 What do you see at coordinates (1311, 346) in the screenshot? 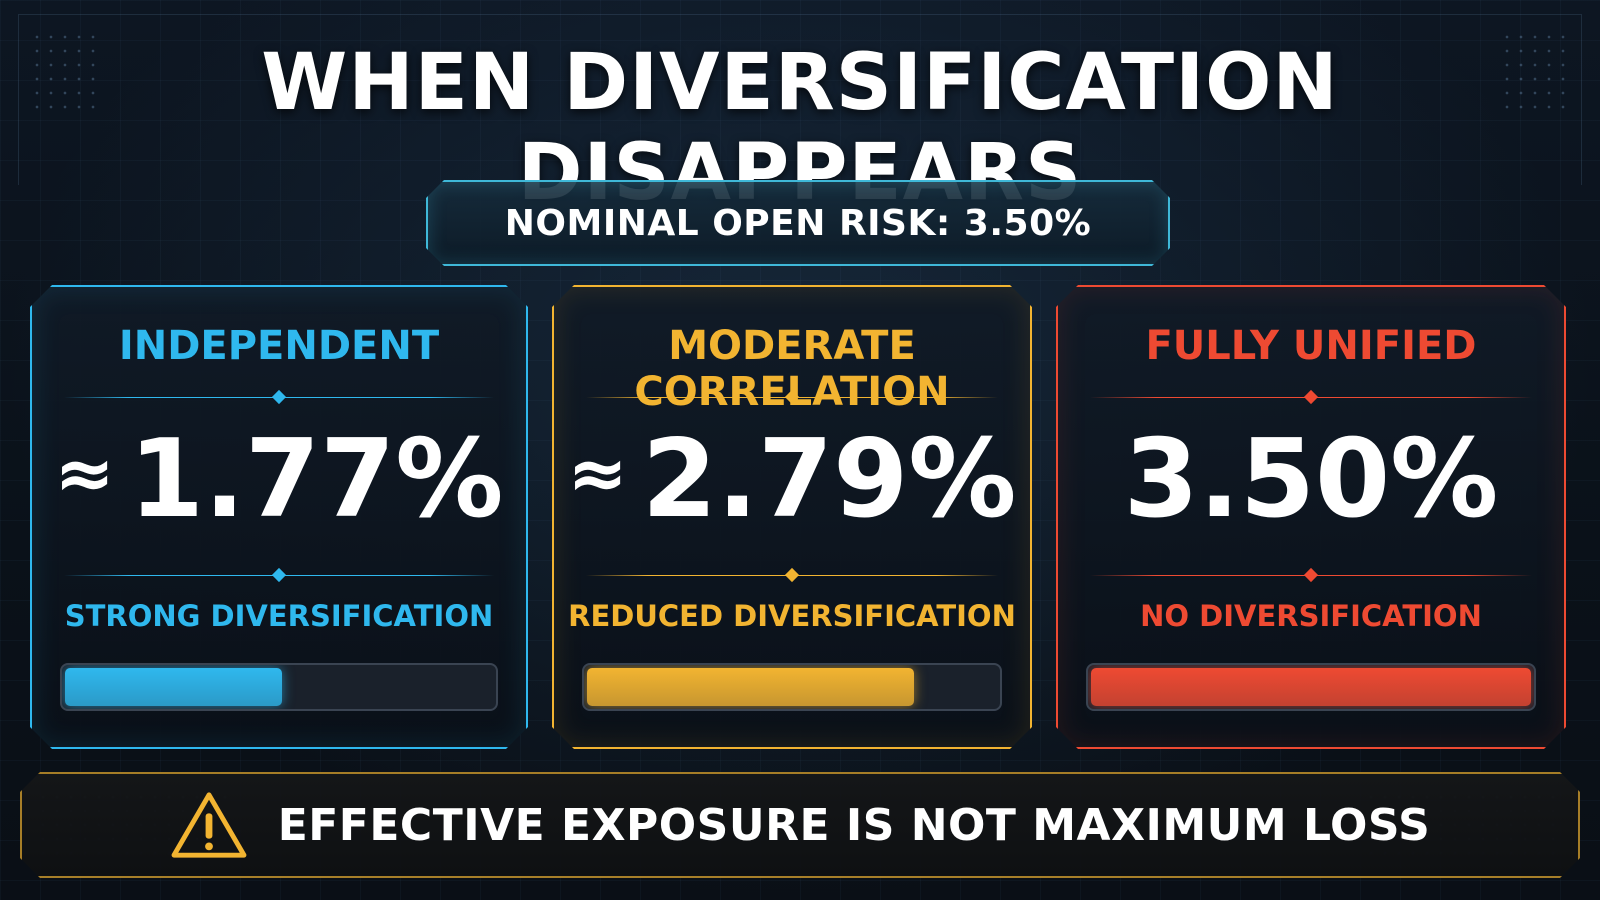
I see `card-title: FULLY UNIFIED` at bounding box center [1311, 346].